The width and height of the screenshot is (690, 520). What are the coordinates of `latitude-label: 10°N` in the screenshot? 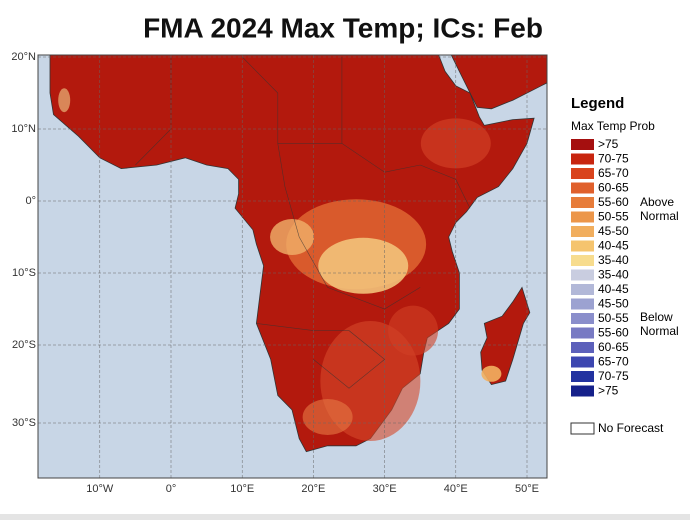 It's located at (23, 129).